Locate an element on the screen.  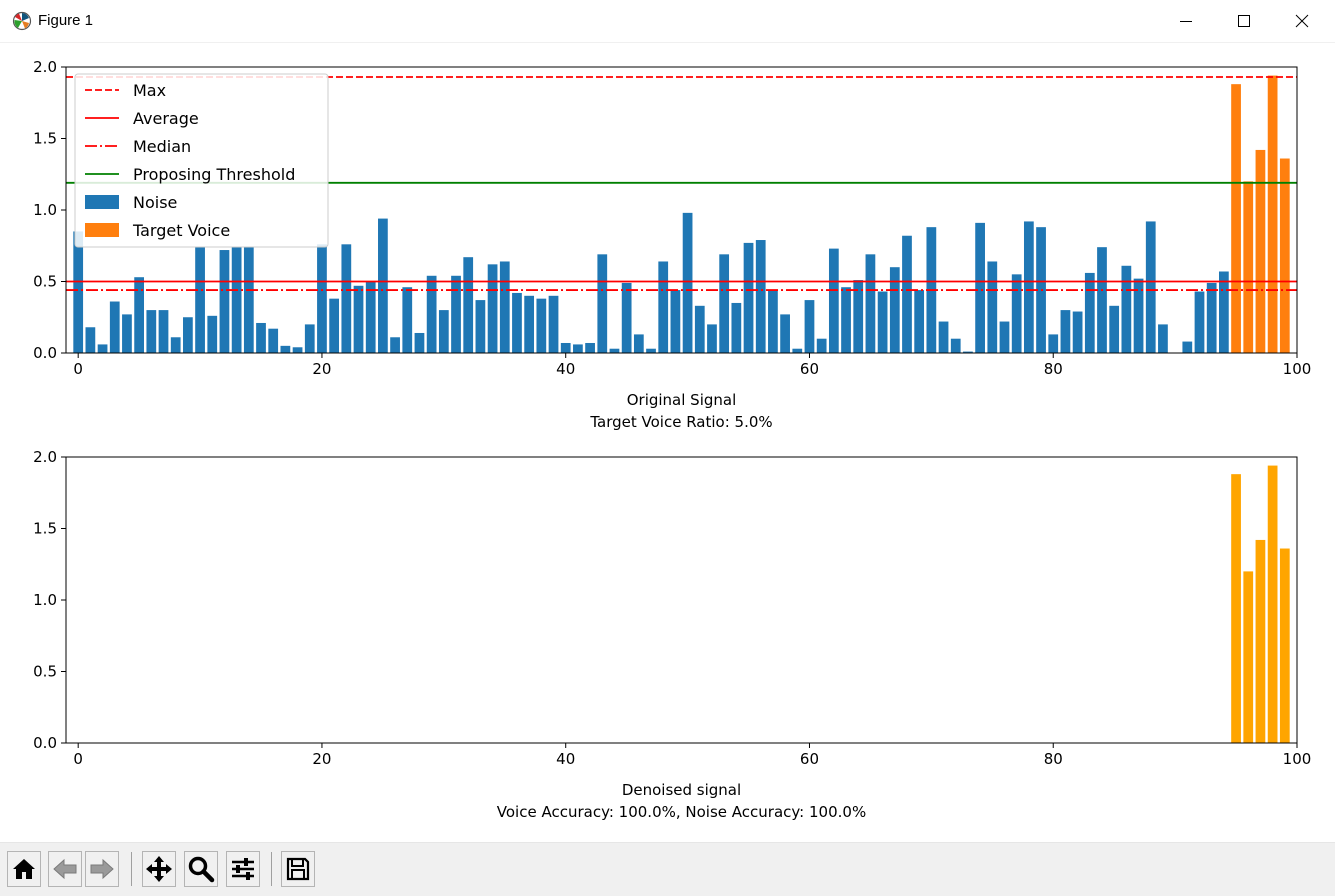
legend-box is located at coordinates (201, 160).